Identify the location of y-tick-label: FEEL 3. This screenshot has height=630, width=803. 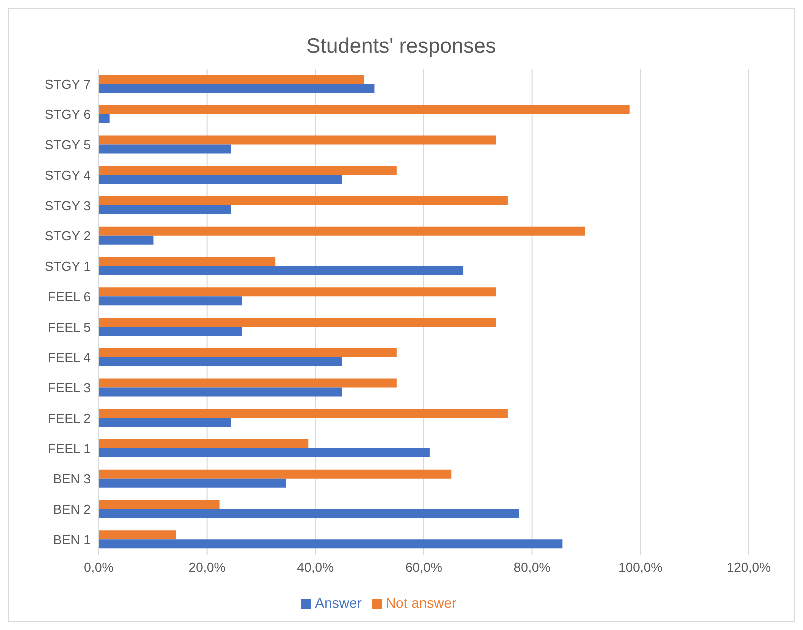
(69, 388).